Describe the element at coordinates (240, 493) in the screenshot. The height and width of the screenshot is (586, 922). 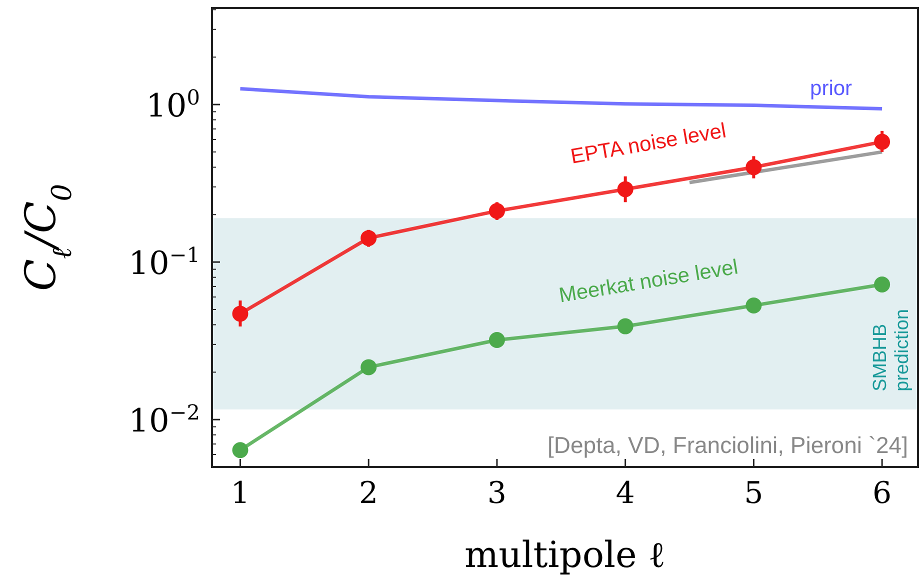
I see `x-tick-label: 1` at that location.